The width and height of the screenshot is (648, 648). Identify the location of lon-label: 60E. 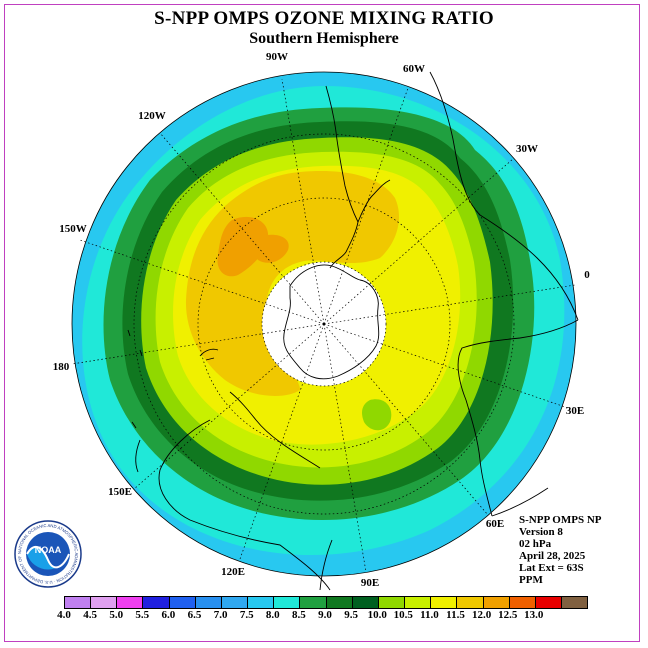
(495, 524).